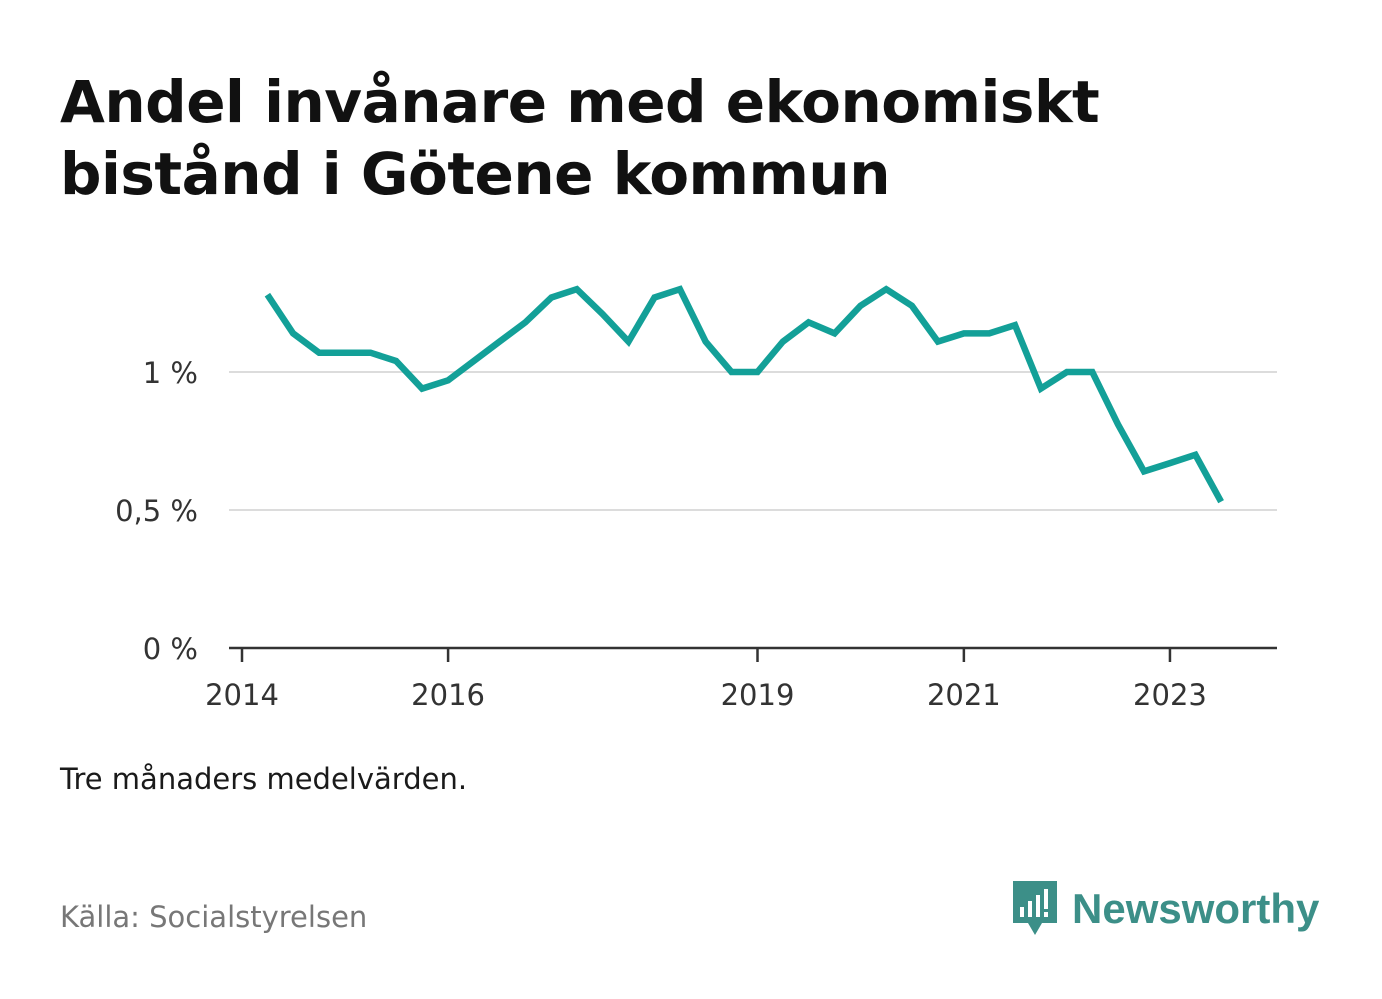 The image size is (1382, 999). I want to click on x-tick-label: 2023, so click(1170, 695).